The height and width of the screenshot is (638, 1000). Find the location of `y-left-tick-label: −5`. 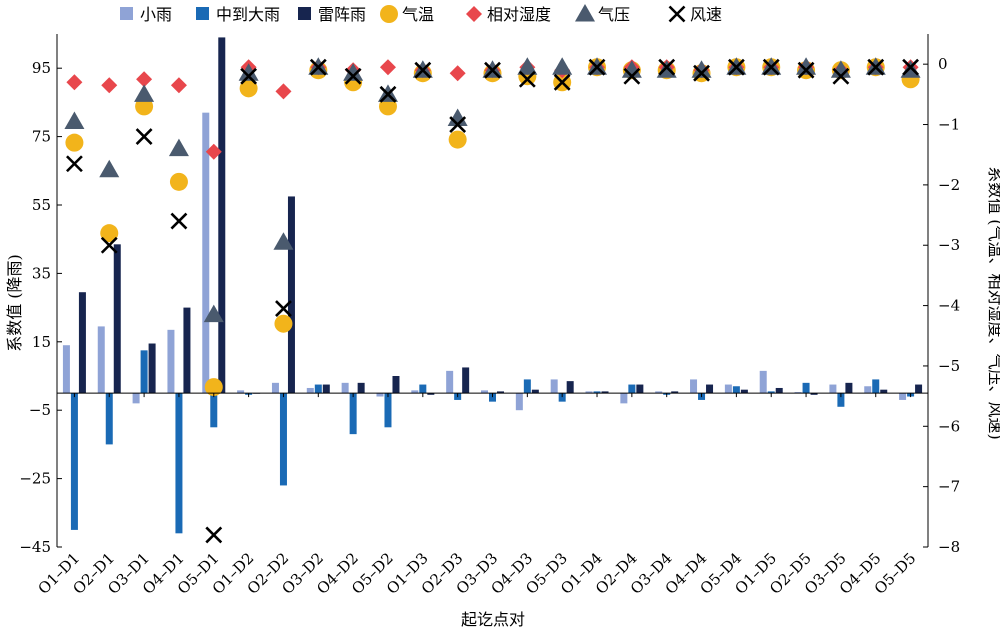

y-left-tick-label: −5 is located at coordinates (40, 410).